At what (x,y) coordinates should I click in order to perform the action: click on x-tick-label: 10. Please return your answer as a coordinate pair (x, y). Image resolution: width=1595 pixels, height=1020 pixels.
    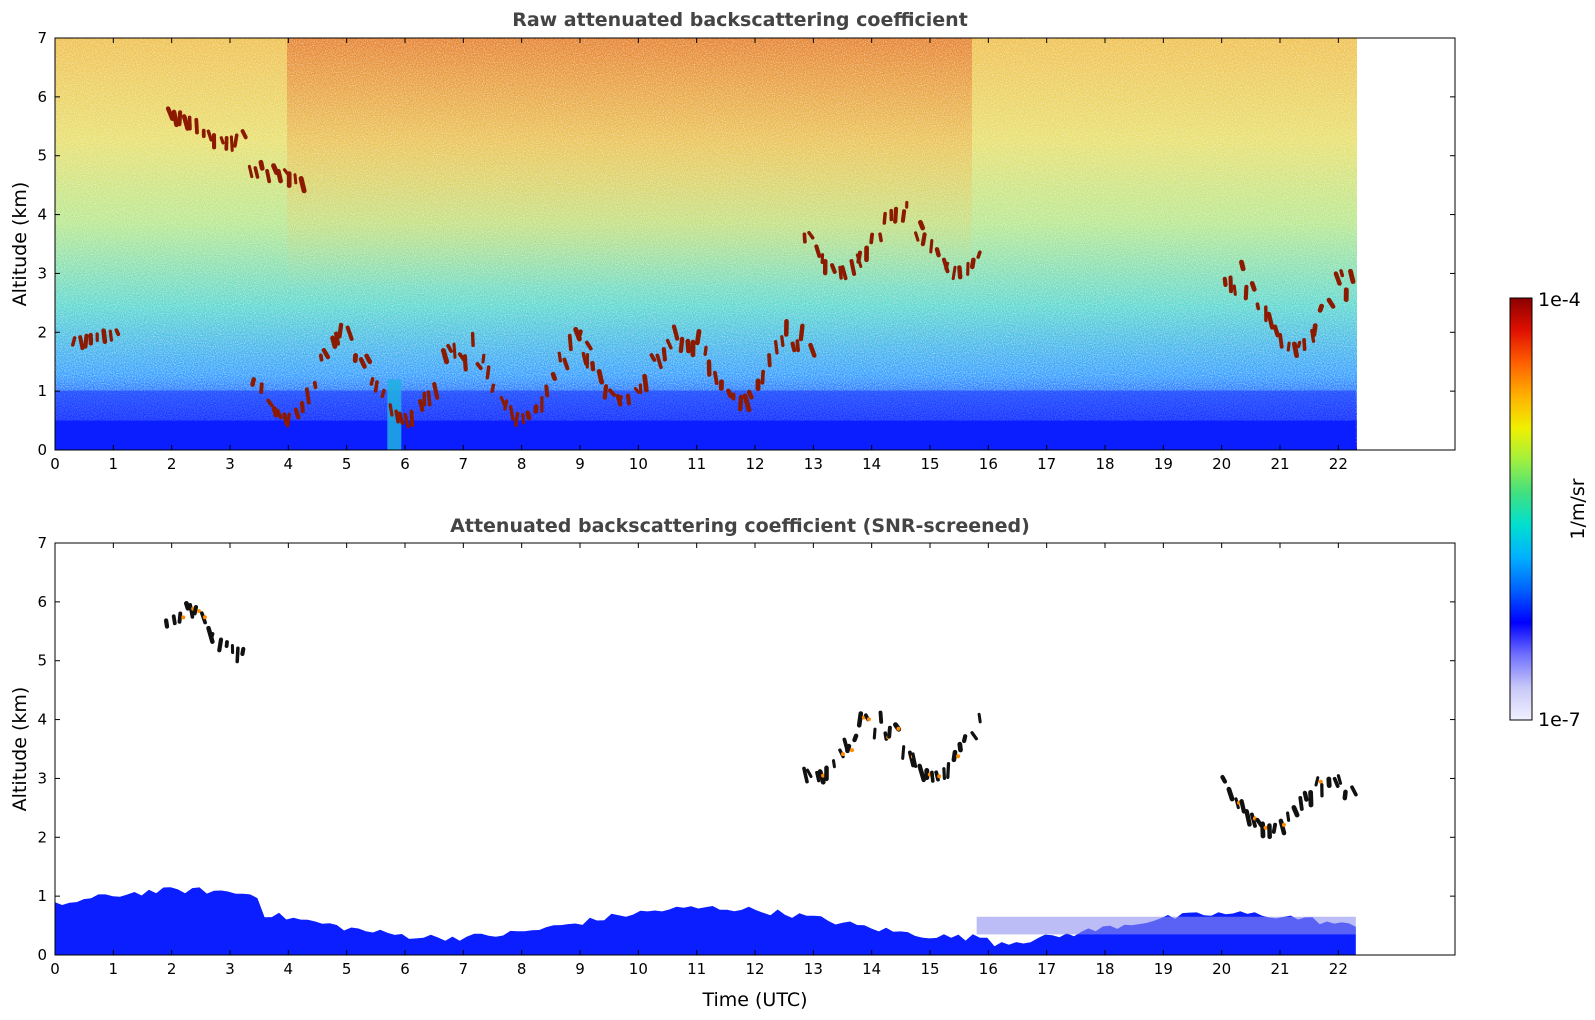
    Looking at the image, I should click on (638, 464).